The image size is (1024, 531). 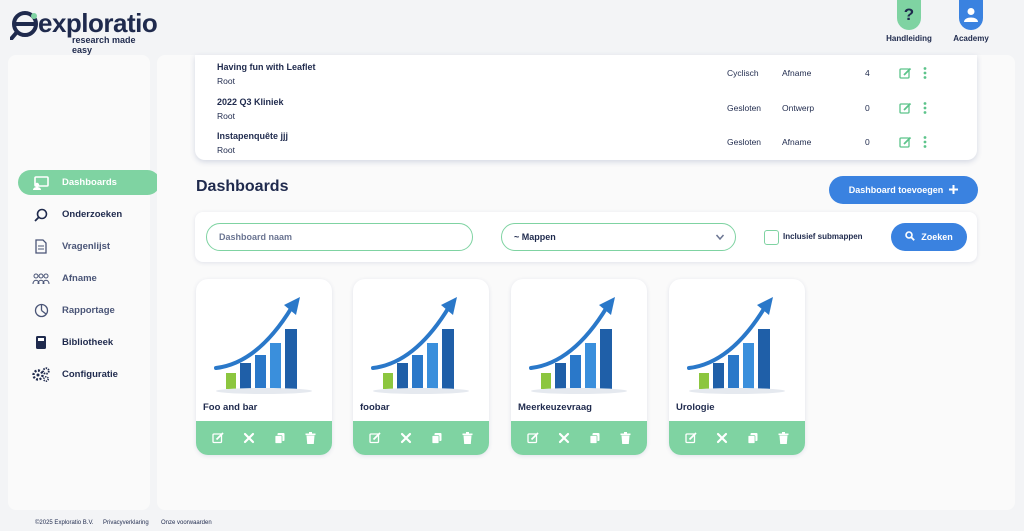 I want to click on manual-button: ? Handleiding, so click(x=909, y=21).